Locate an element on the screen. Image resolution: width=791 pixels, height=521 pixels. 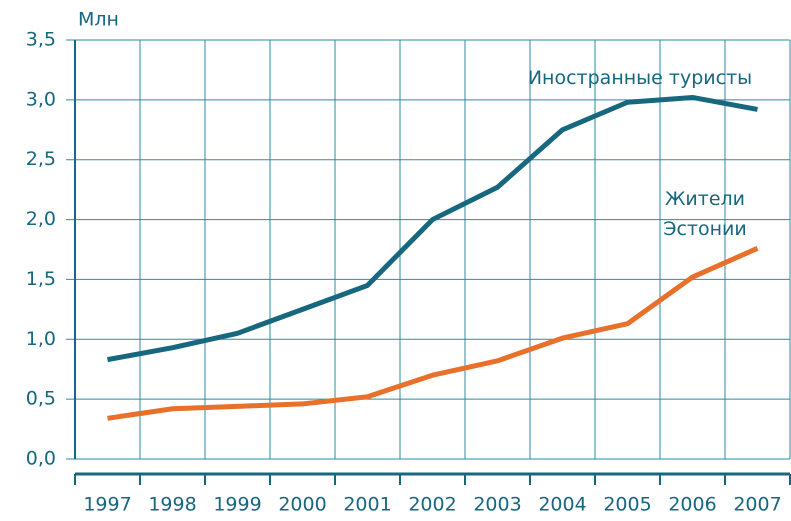
x-tick-label: 1999 is located at coordinates (237, 505).